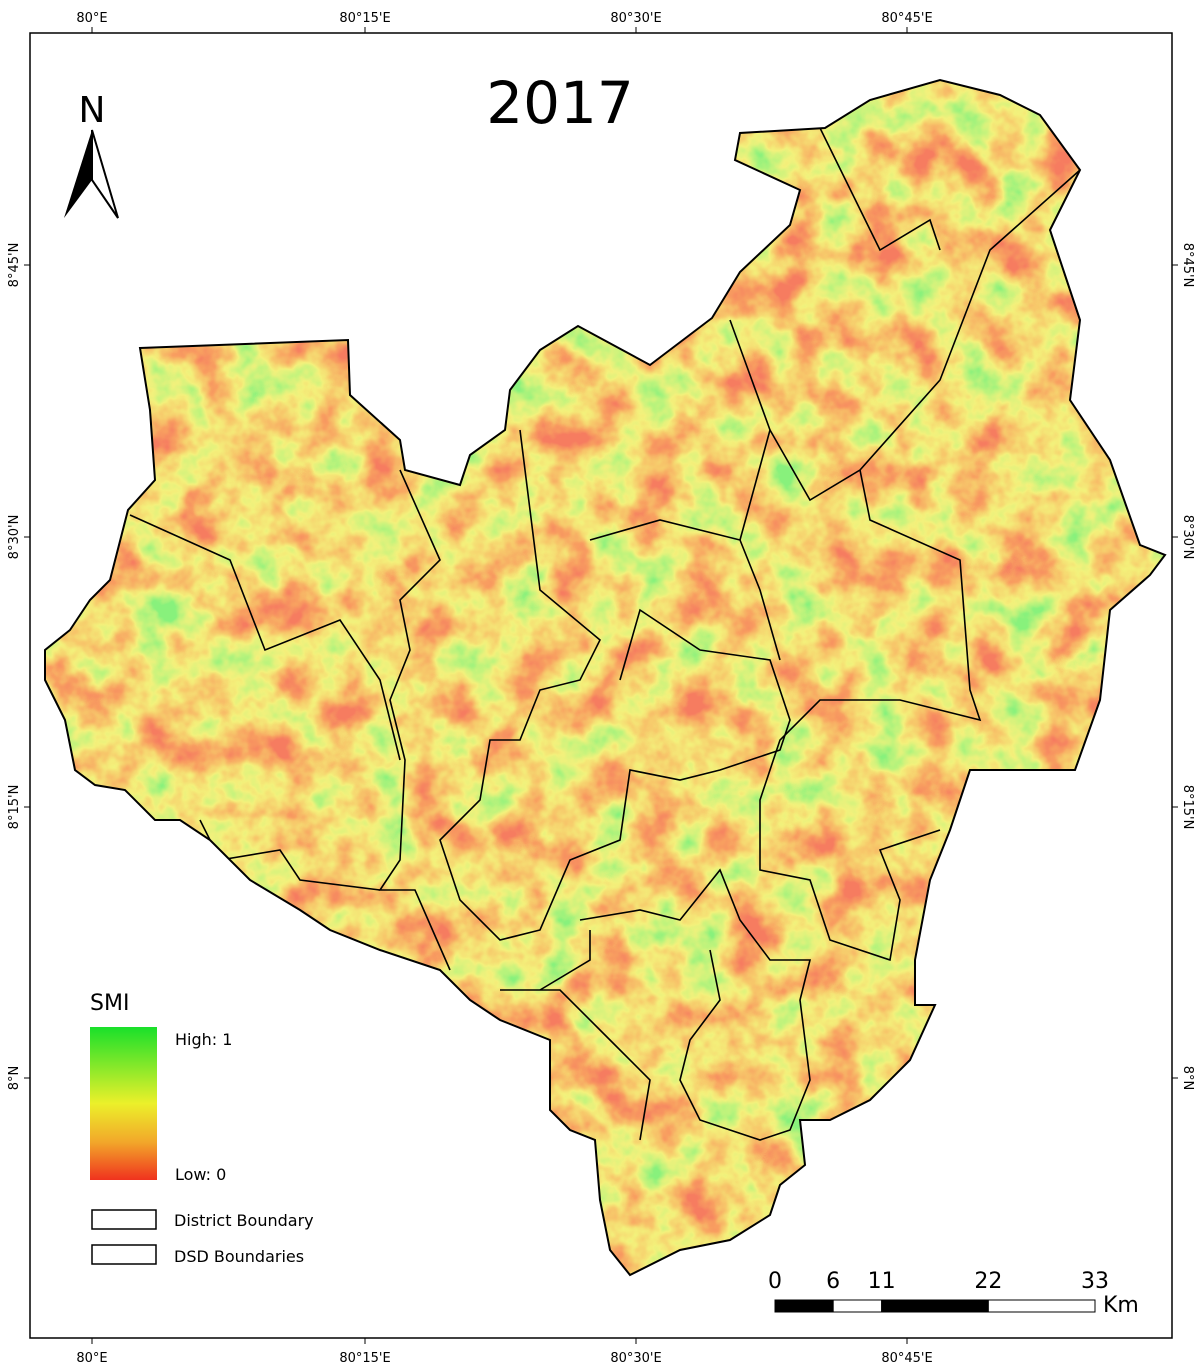  What do you see at coordinates (882, 1281) in the screenshot?
I see `scale-label: 11` at bounding box center [882, 1281].